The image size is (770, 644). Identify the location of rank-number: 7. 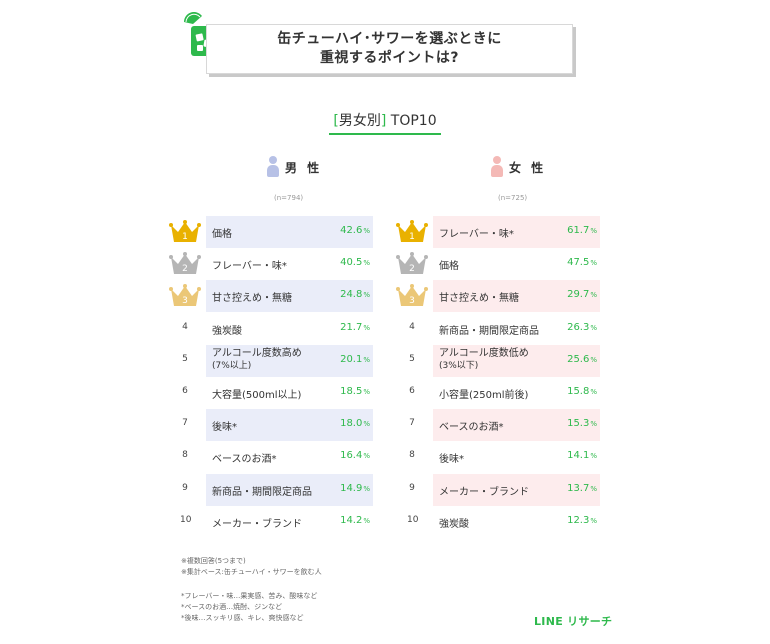
(185, 423).